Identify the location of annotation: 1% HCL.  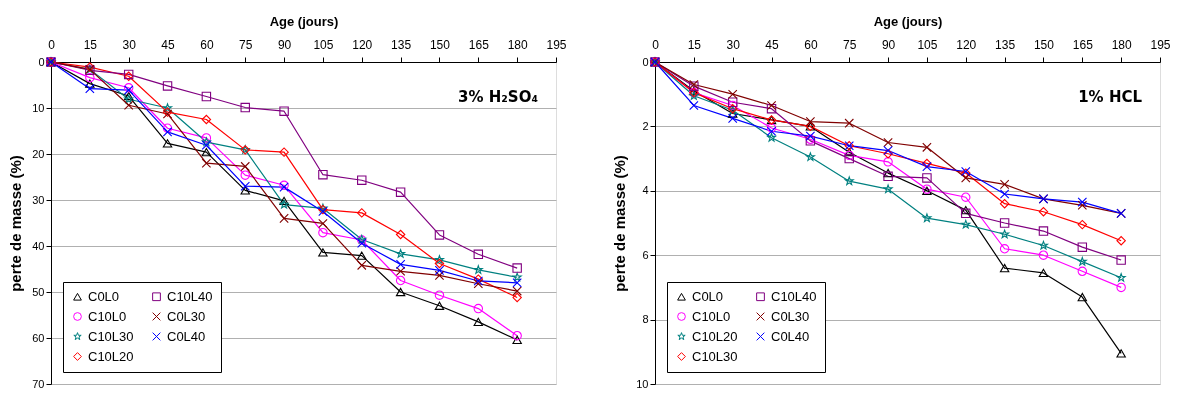
(1110, 97).